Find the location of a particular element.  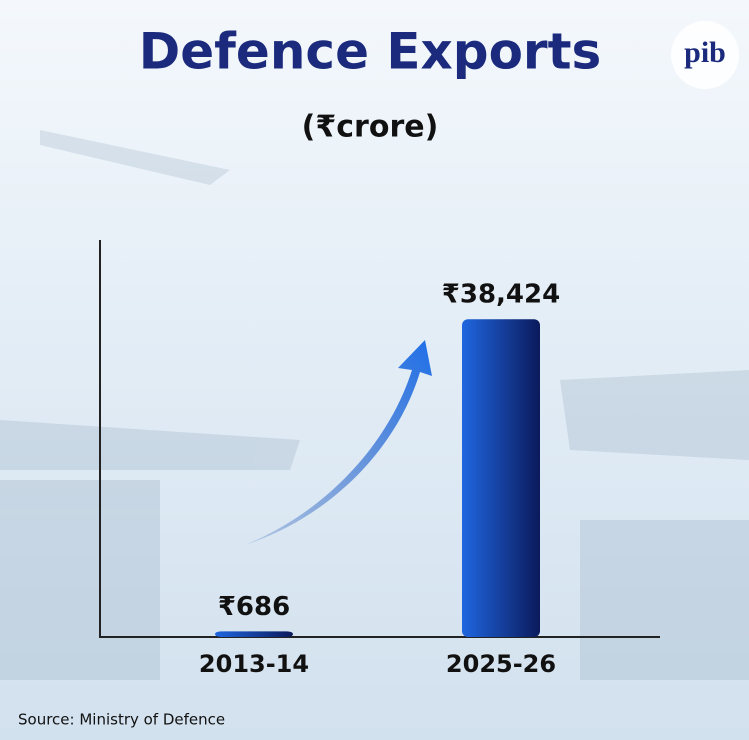

x-tick-label: 2025-26 is located at coordinates (501, 664).